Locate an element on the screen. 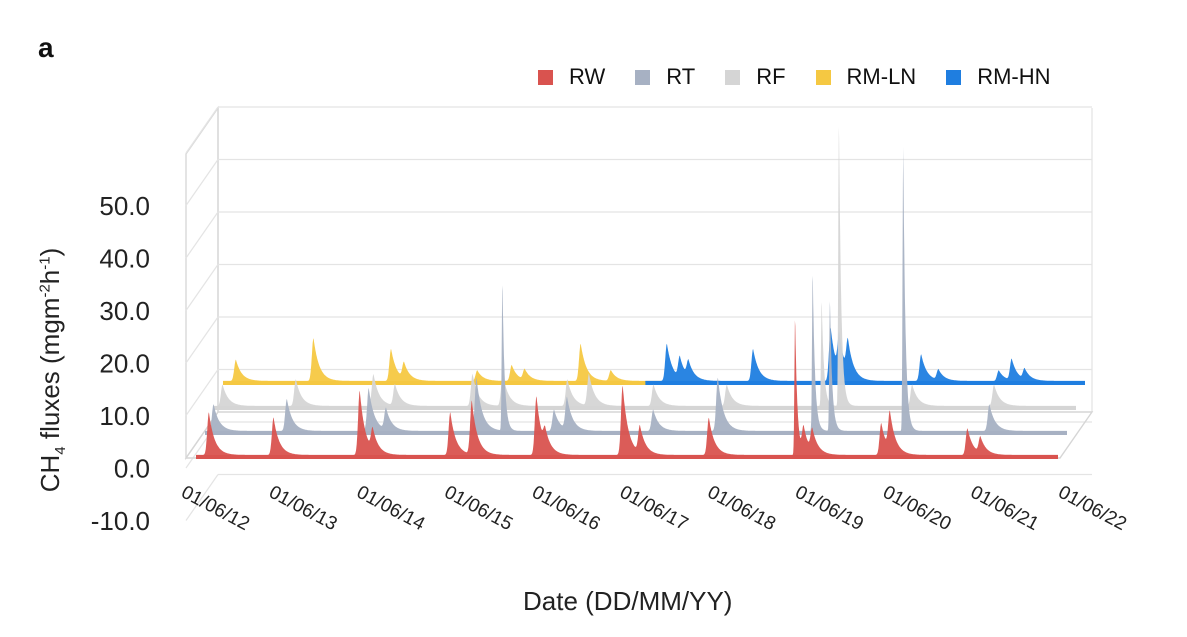  legend: RW RT RF RM-LN RM-HN is located at coordinates (809, 77).